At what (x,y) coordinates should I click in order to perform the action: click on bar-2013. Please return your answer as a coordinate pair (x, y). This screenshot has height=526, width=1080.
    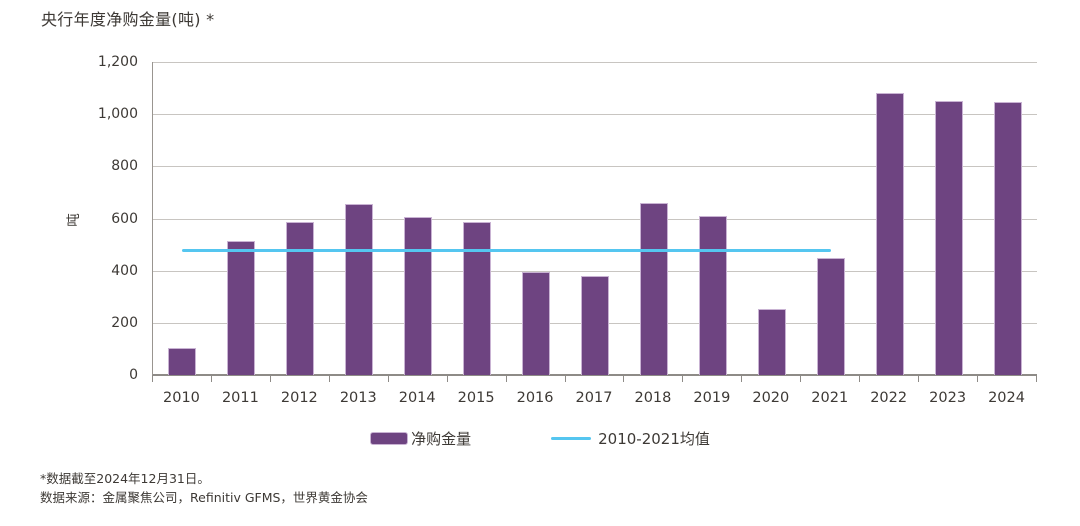
    Looking at the image, I should click on (359, 289).